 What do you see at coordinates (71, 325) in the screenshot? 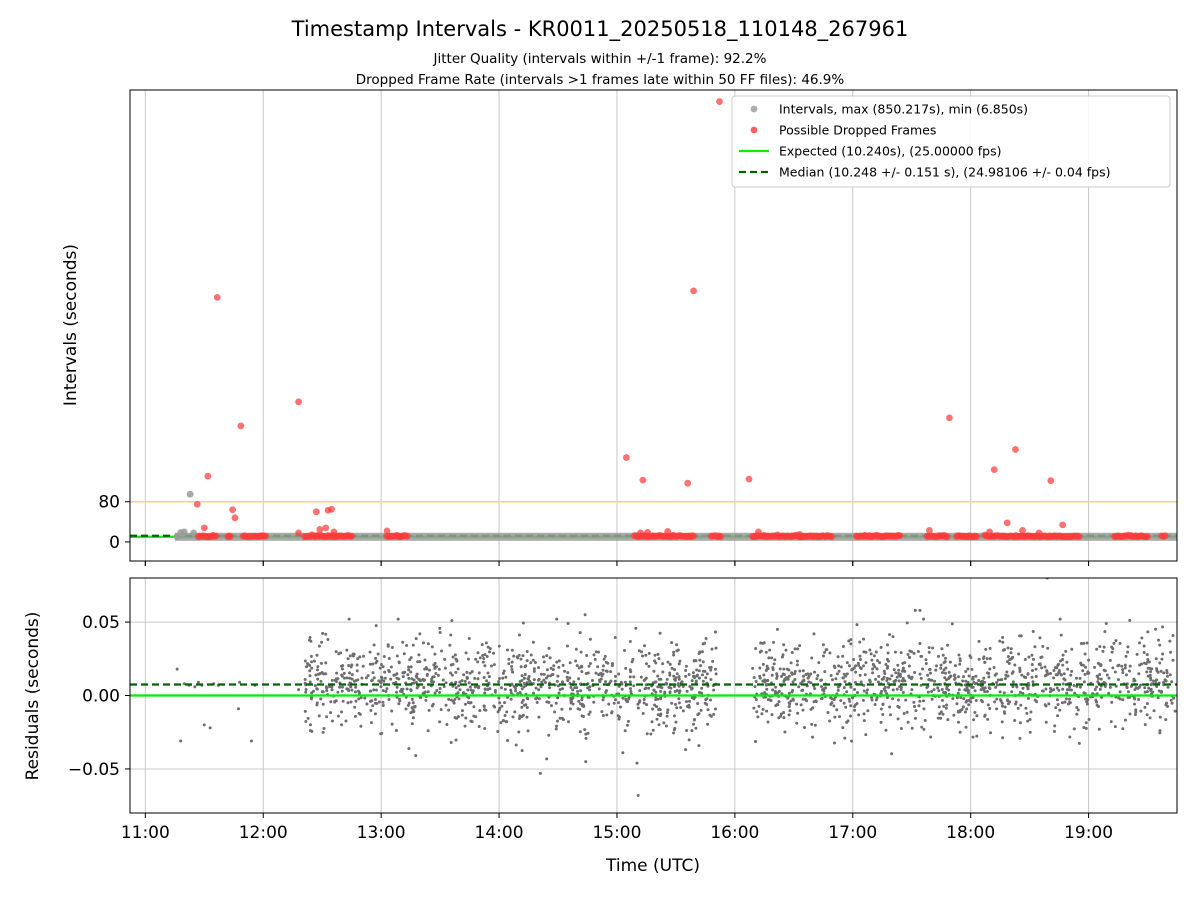
I see `top-y-axis-label: Intervals (seconds)` at bounding box center [71, 325].